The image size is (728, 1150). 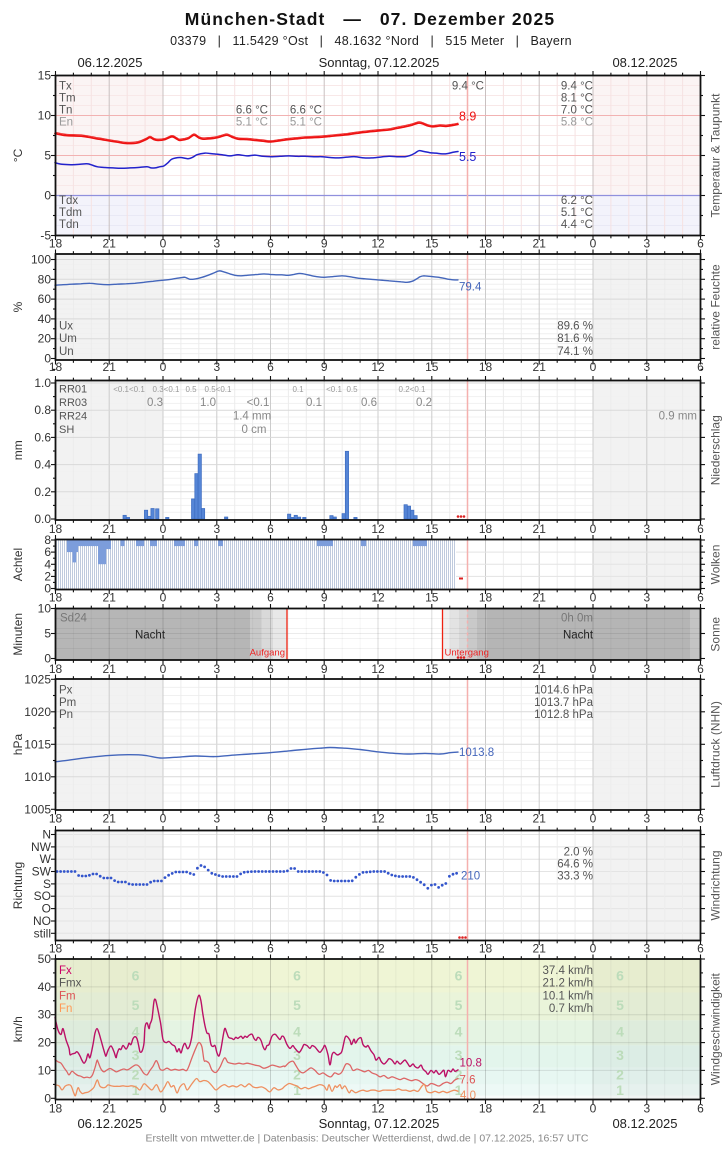 What do you see at coordinates (18, 885) in the screenshot?
I see `svg-text: Richtung` at bounding box center [18, 885].